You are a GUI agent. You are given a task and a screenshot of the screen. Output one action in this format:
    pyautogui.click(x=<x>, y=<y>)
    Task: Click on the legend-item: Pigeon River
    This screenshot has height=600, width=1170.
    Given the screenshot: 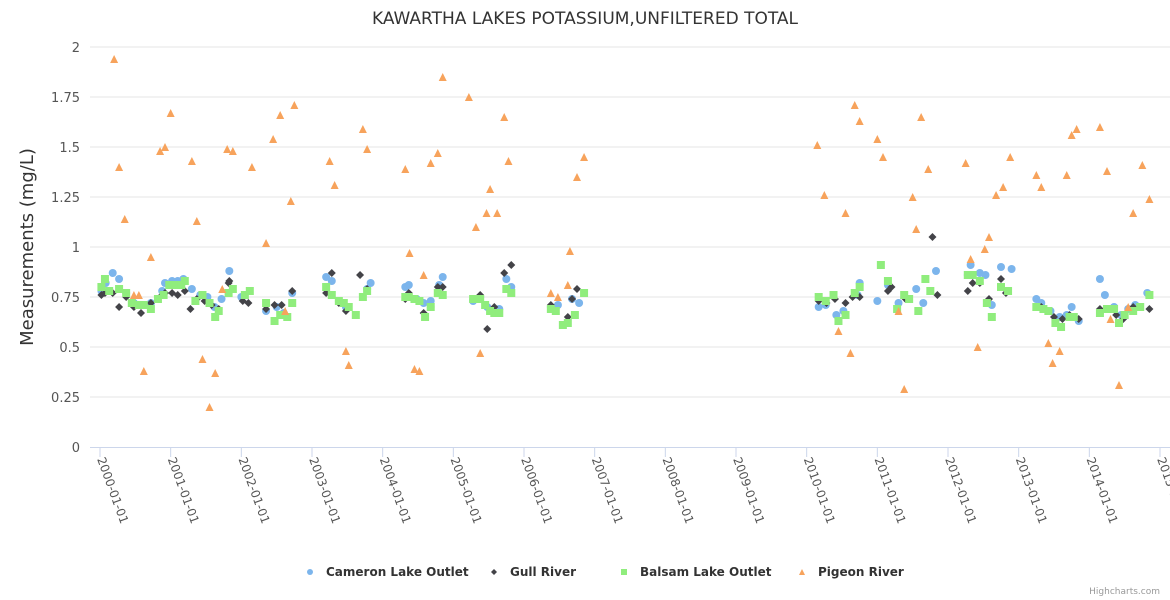 What is the action you would take?
    pyautogui.click(x=851, y=572)
    